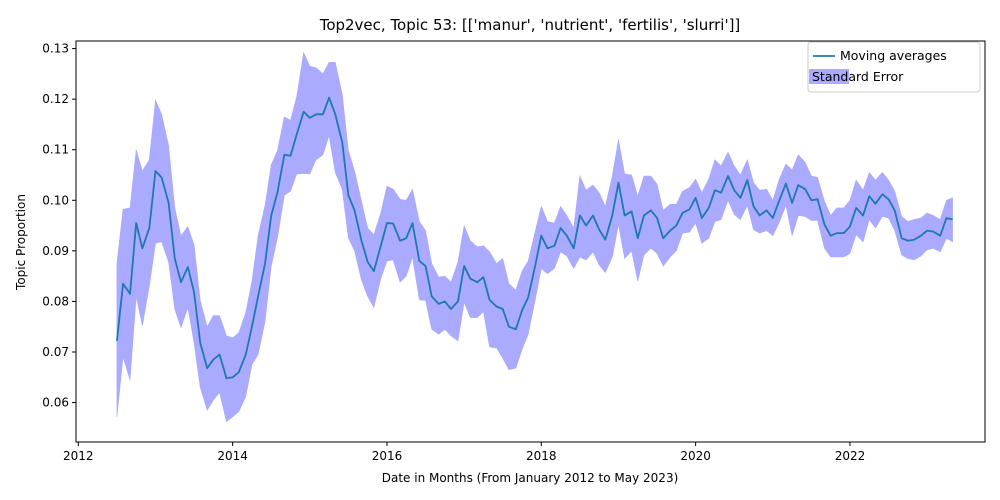 The image size is (1000, 500). Describe the element at coordinates (232, 456) in the screenshot. I see `x-tick-label: 2014` at that location.